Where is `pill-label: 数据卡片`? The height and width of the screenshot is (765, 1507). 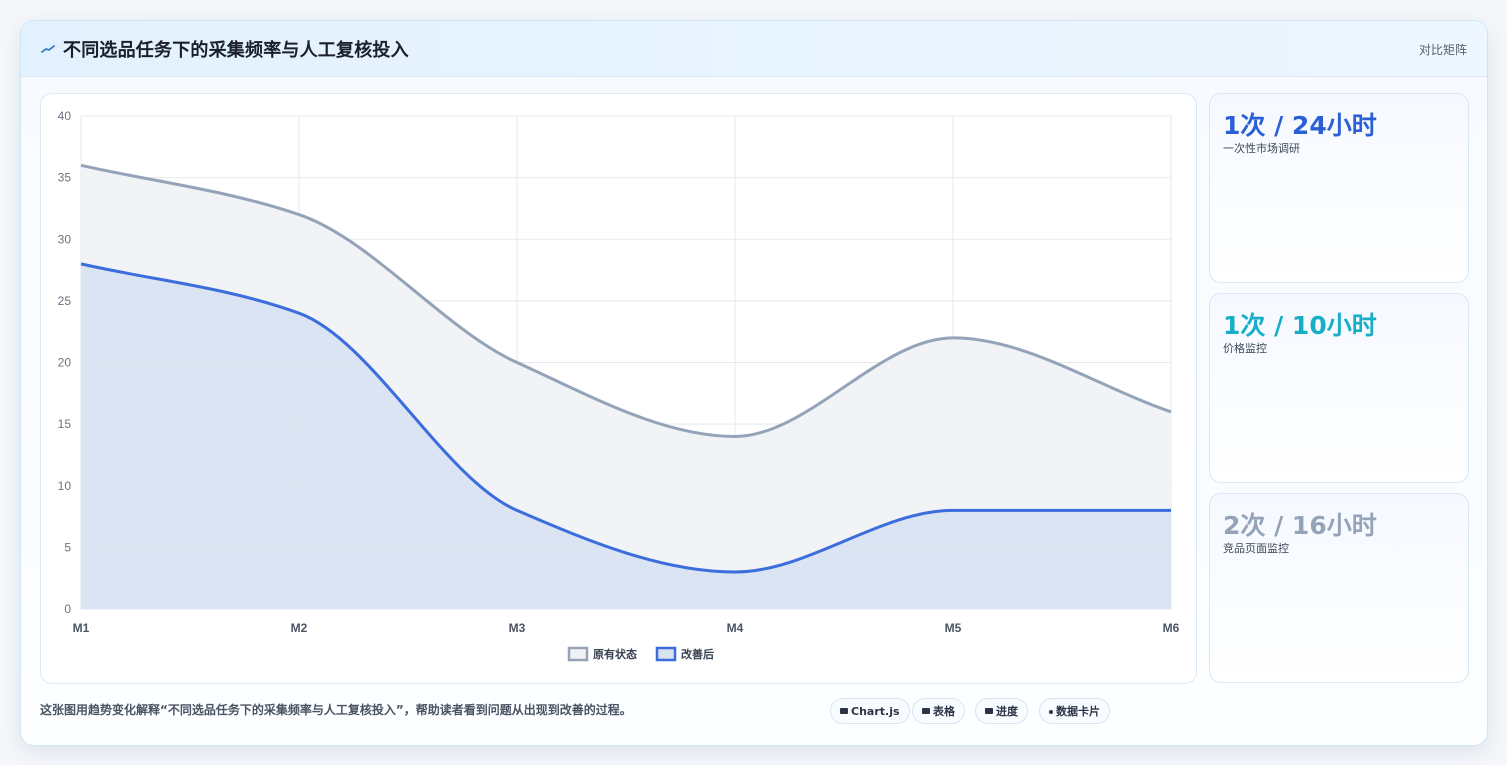
pill-label: 数据卡片 is located at coordinates (1078, 711).